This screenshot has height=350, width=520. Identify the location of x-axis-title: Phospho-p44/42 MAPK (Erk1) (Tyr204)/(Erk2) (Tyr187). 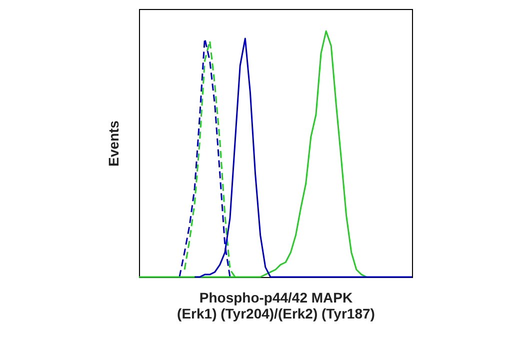
(276, 306).